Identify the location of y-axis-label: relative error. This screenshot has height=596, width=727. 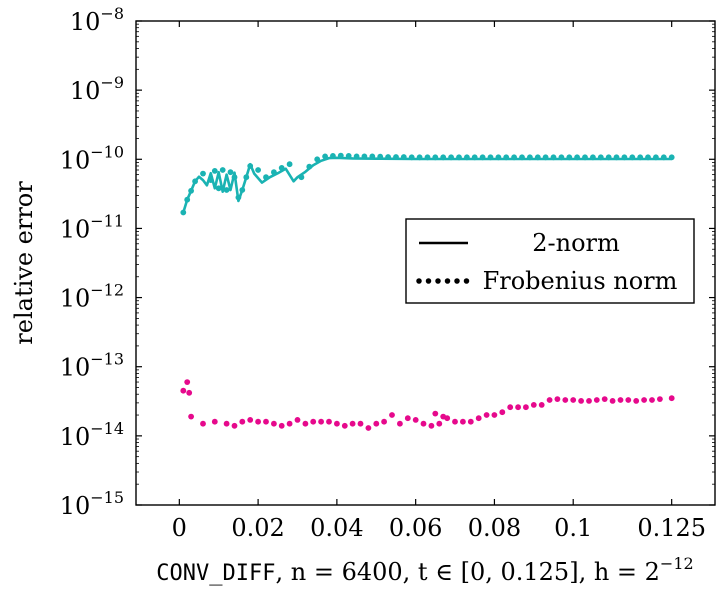
(24, 263).